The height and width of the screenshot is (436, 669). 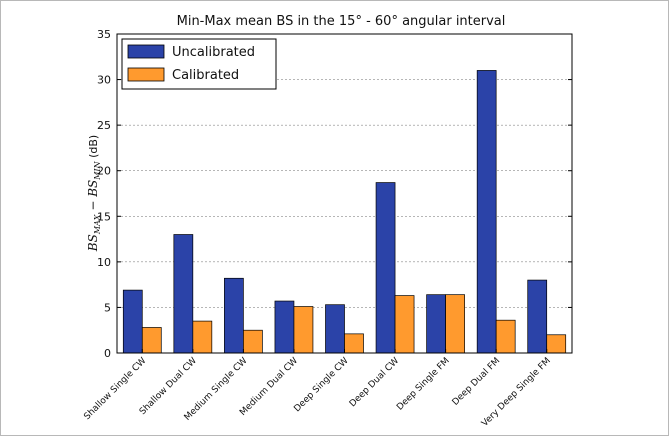 What do you see at coordinates (374, 382) in the screenshot?
I see `x-tick-label: Deep Dual CW` at bounding box center [374, 382].